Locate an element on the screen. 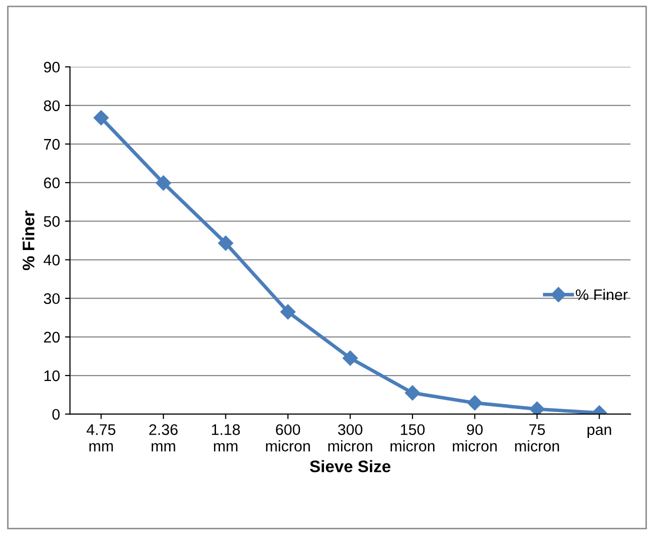  x-tick-label: 600 micron is located at coordinates (288, 438).